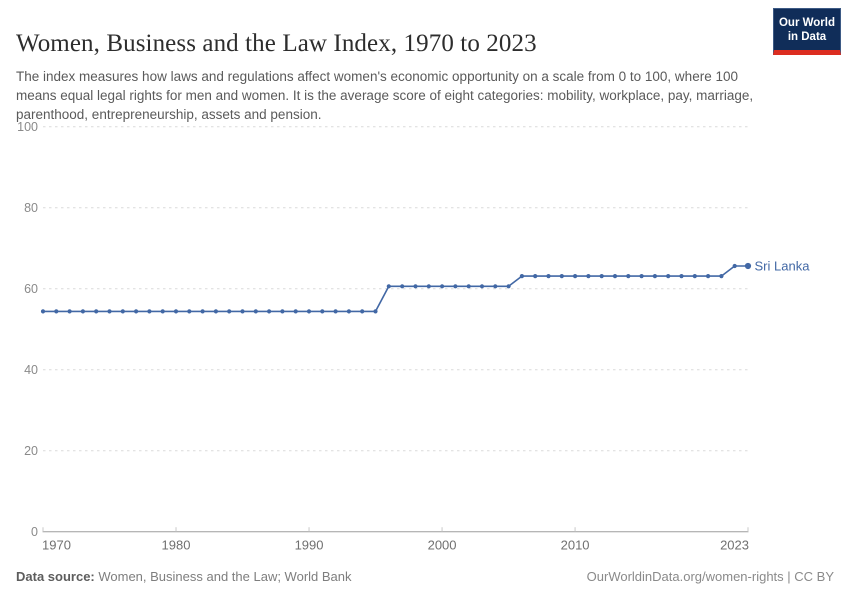 This screenshot has height=600, width=850. I want to click on owid-logo-line1: Our World, so click(806, 23).